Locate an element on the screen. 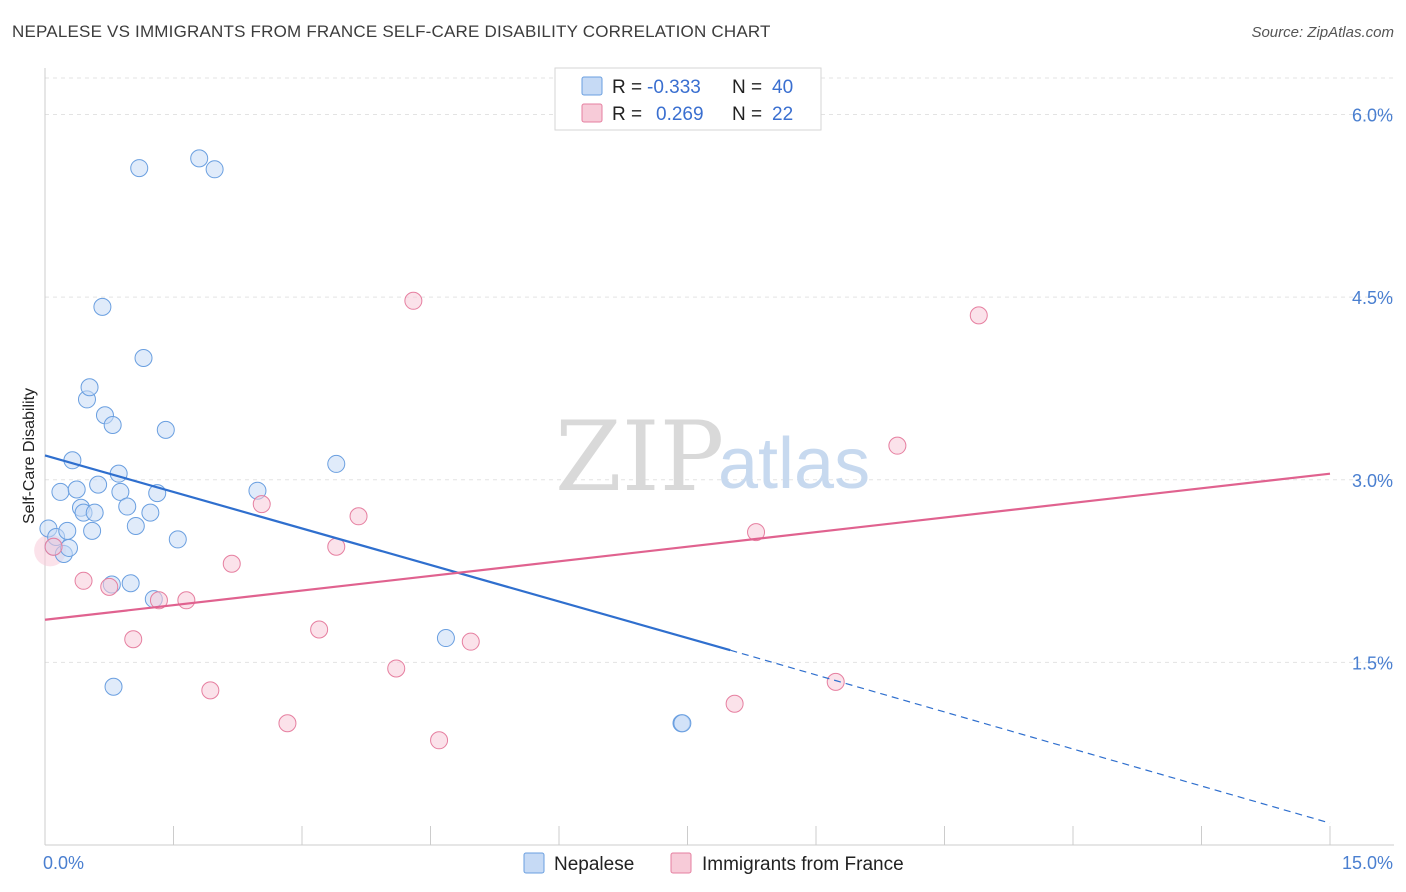 The width and height of the screenshot is (1406, 892). legend-swatch-nepalese is located at coordinates (592, 86).